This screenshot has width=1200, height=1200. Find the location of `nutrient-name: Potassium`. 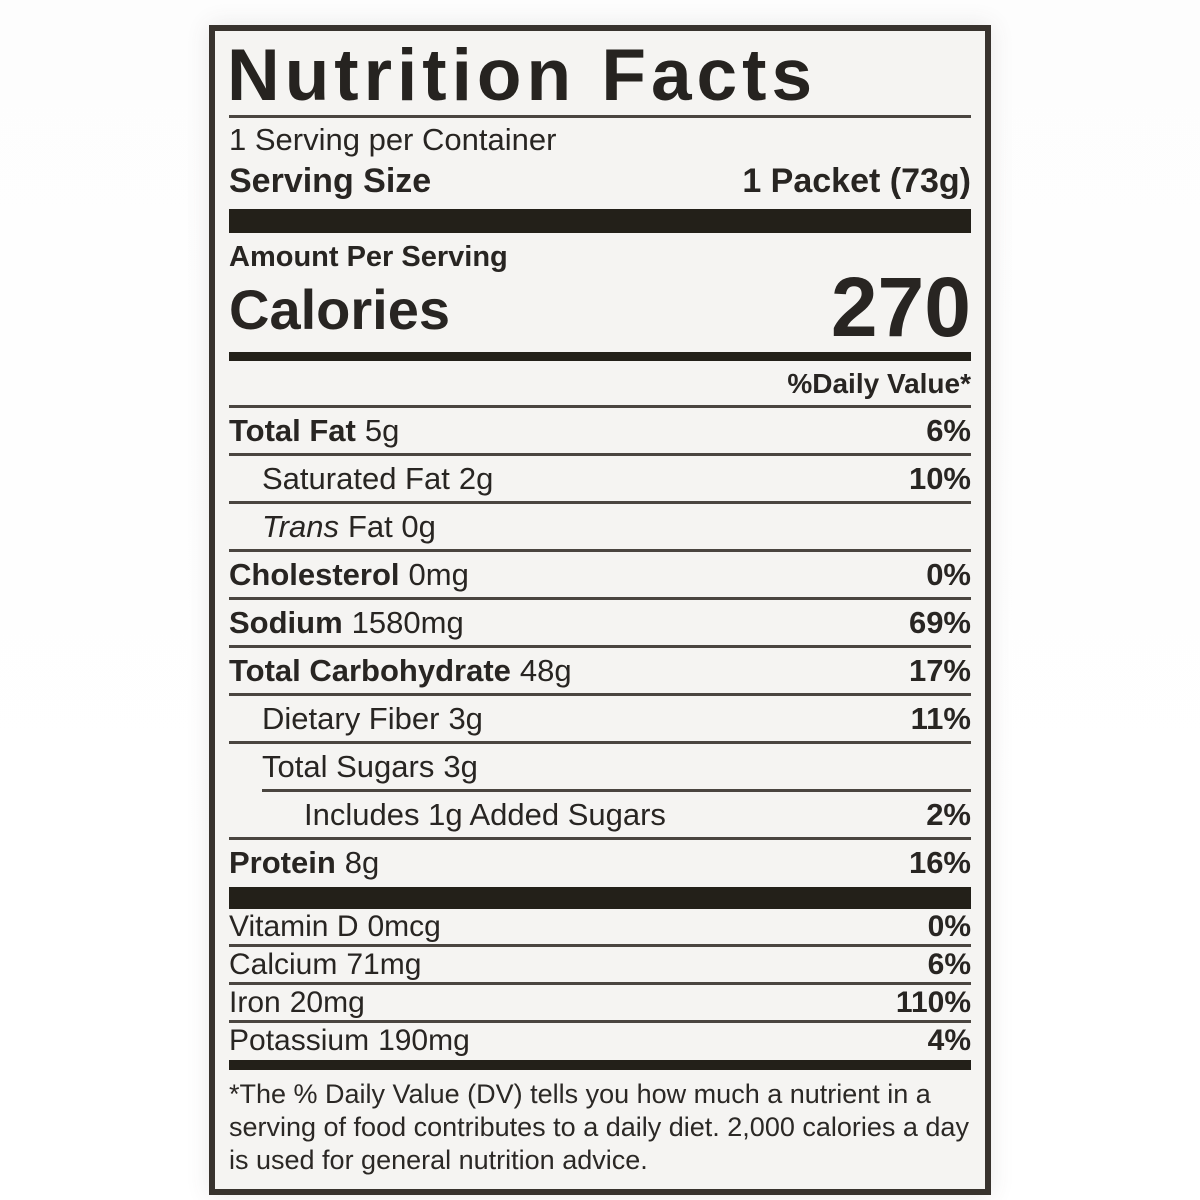

nutrient-name: Potassium is located at coordinates (299, 1040).